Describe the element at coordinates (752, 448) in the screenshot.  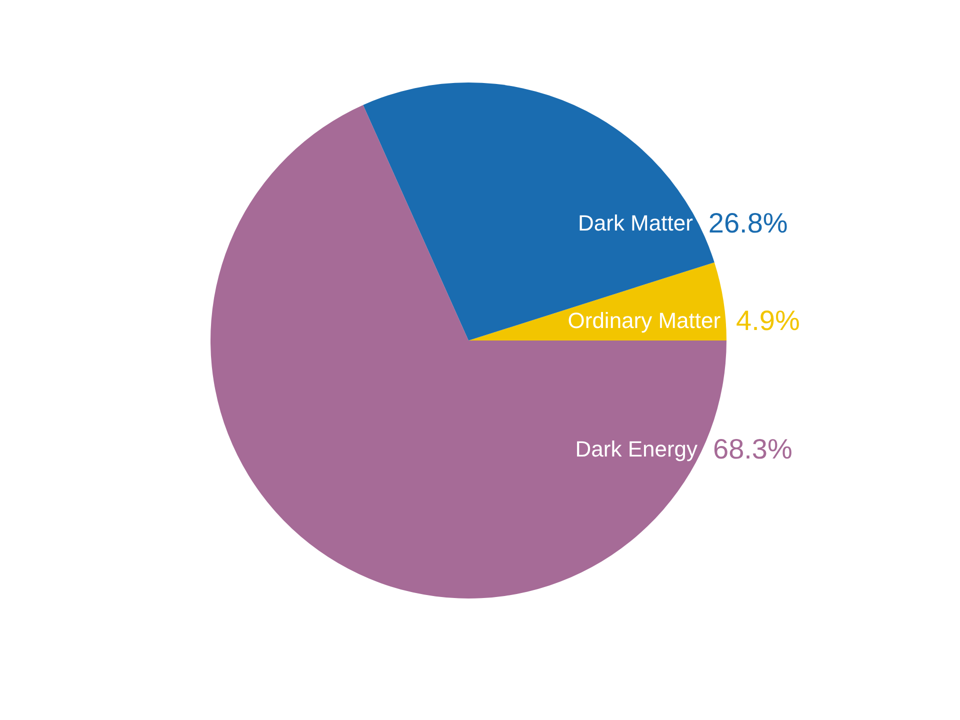
I see `data-label: 68.3%` at that location.